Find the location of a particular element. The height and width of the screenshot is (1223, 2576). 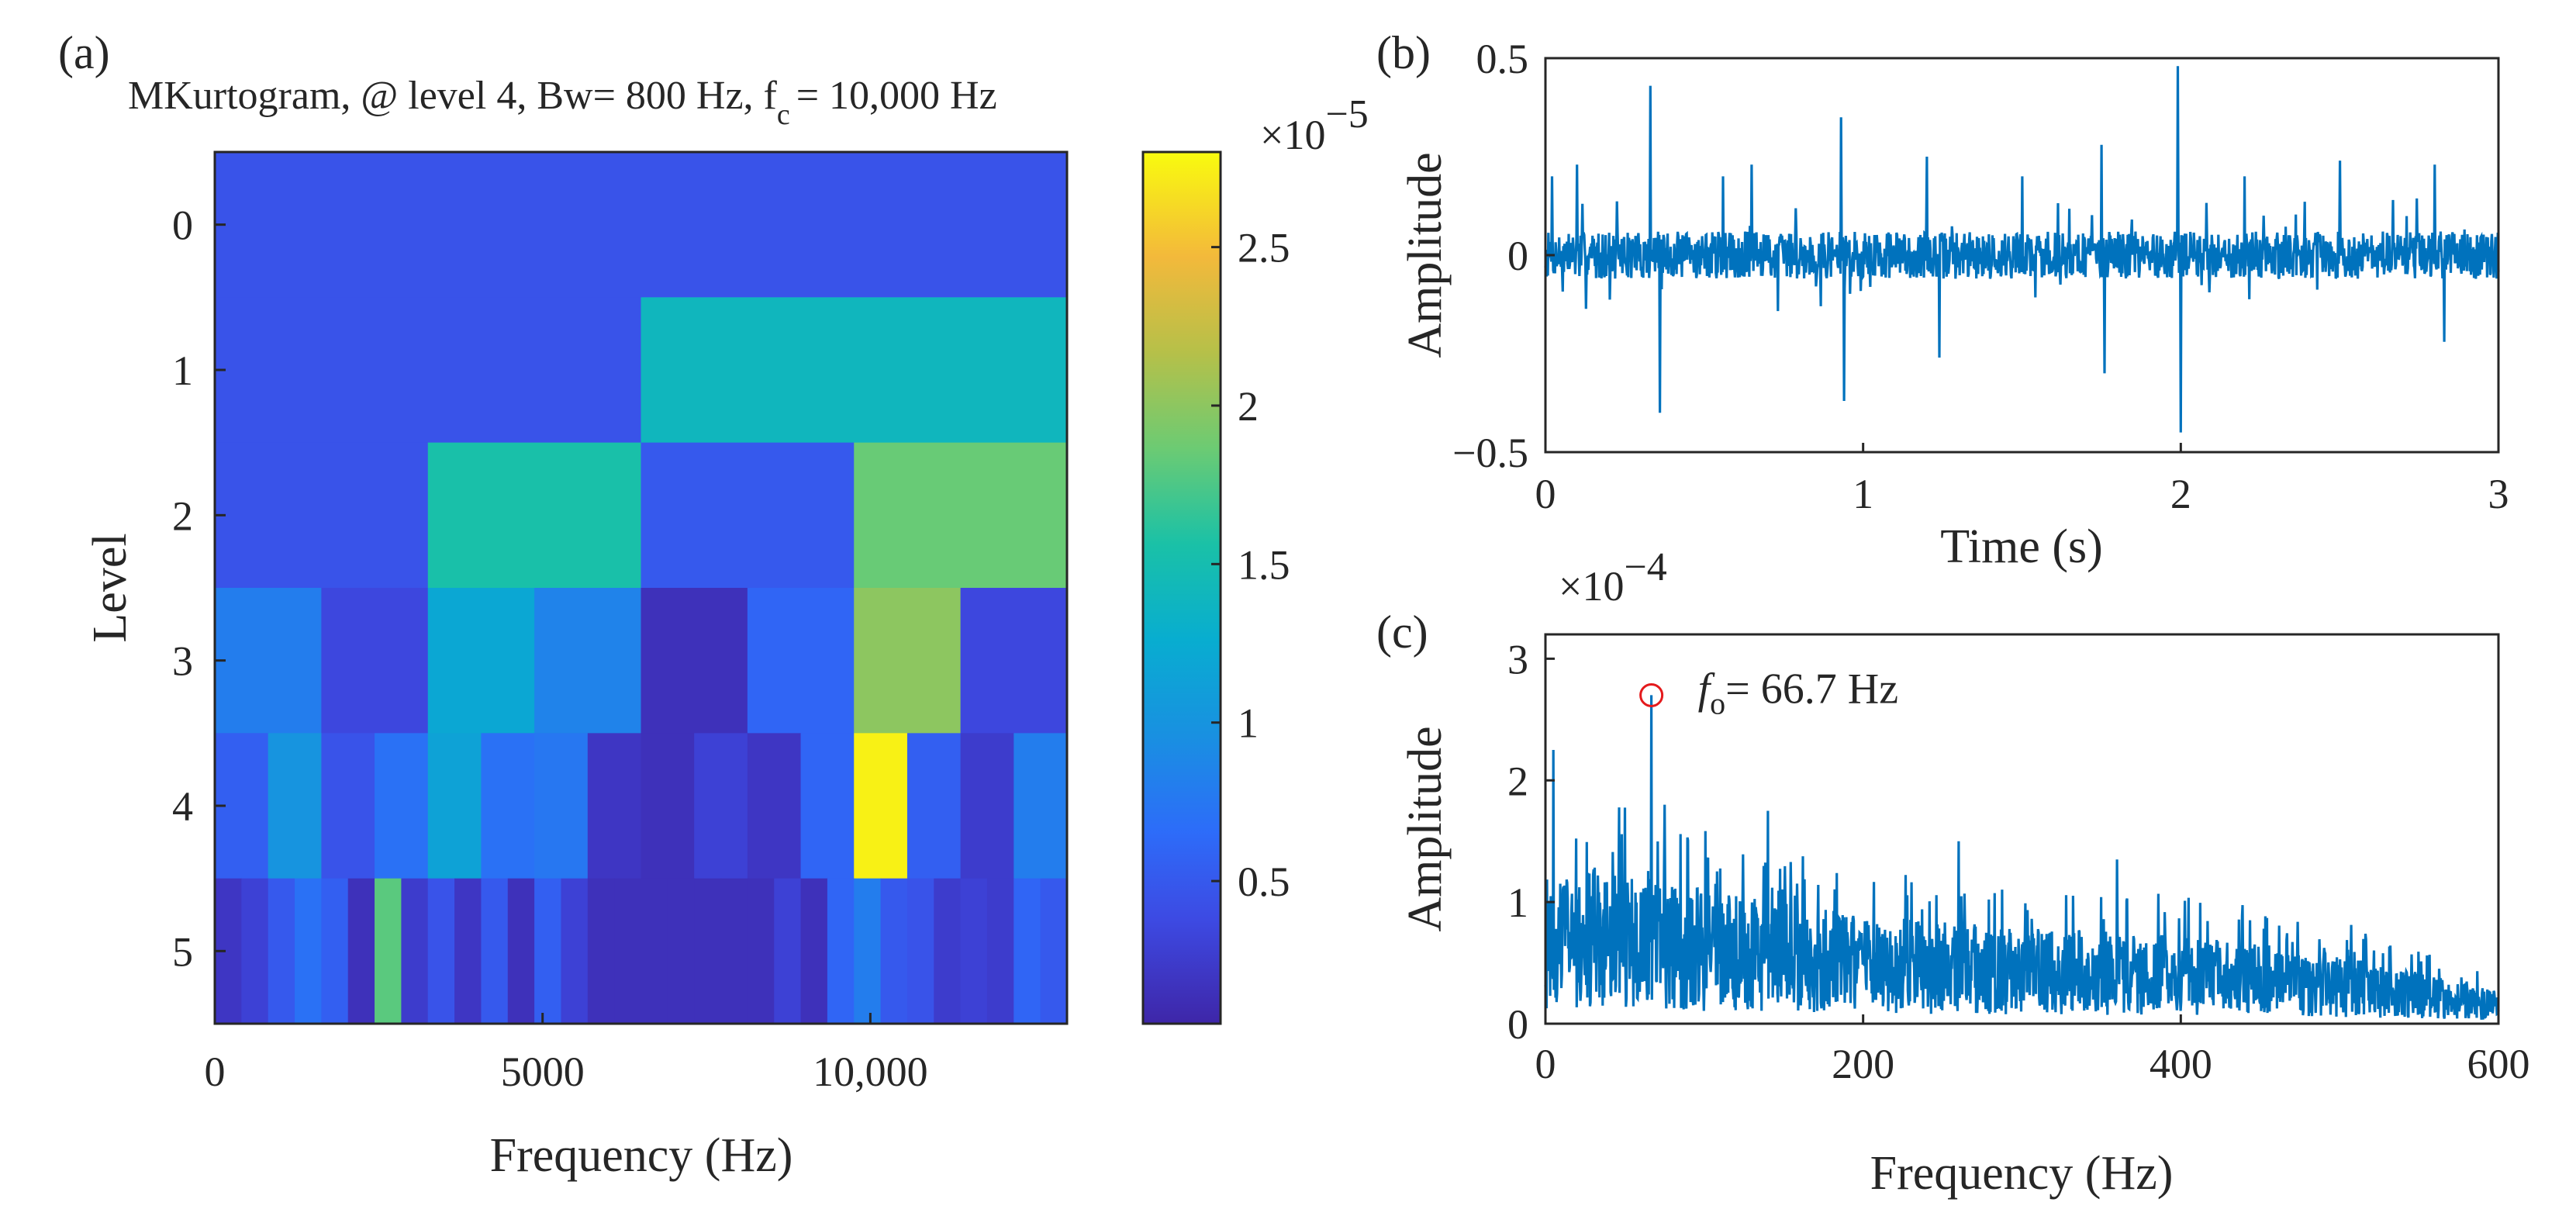

colorbar-ticks: 0.5 1 1.5 2 2.5 is located at coordinates (1250, 565).